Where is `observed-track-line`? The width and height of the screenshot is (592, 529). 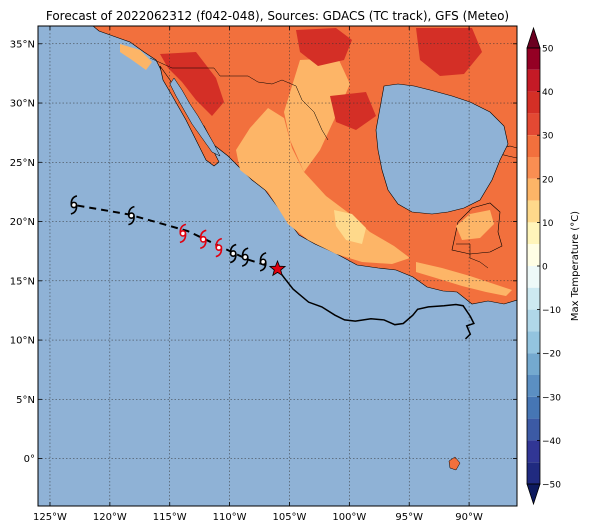 observed-track-line is located at coordinates (375, 304).